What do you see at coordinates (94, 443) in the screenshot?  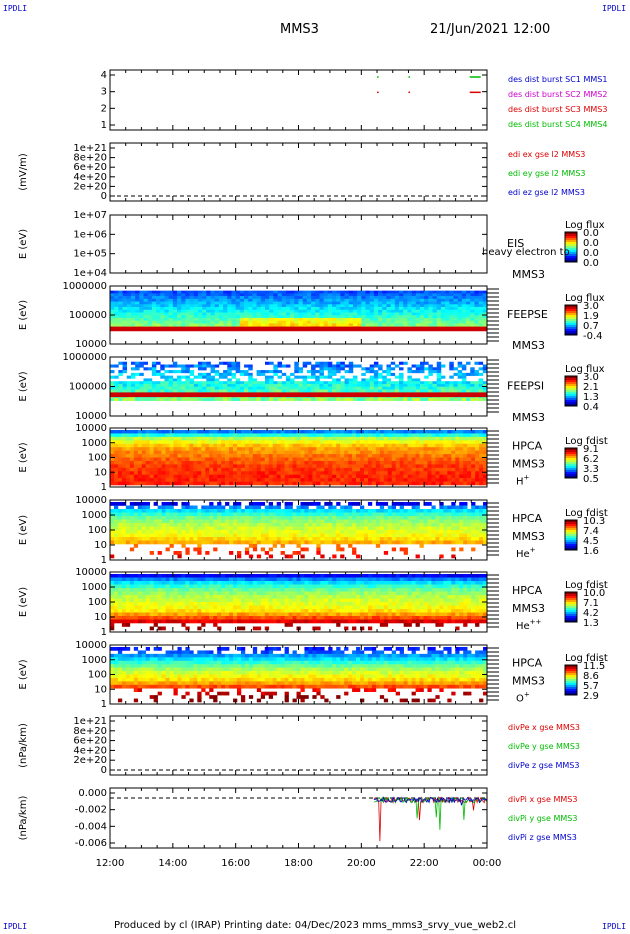 I see `y-tick-label: 1000` at bounding box center [94, 443].